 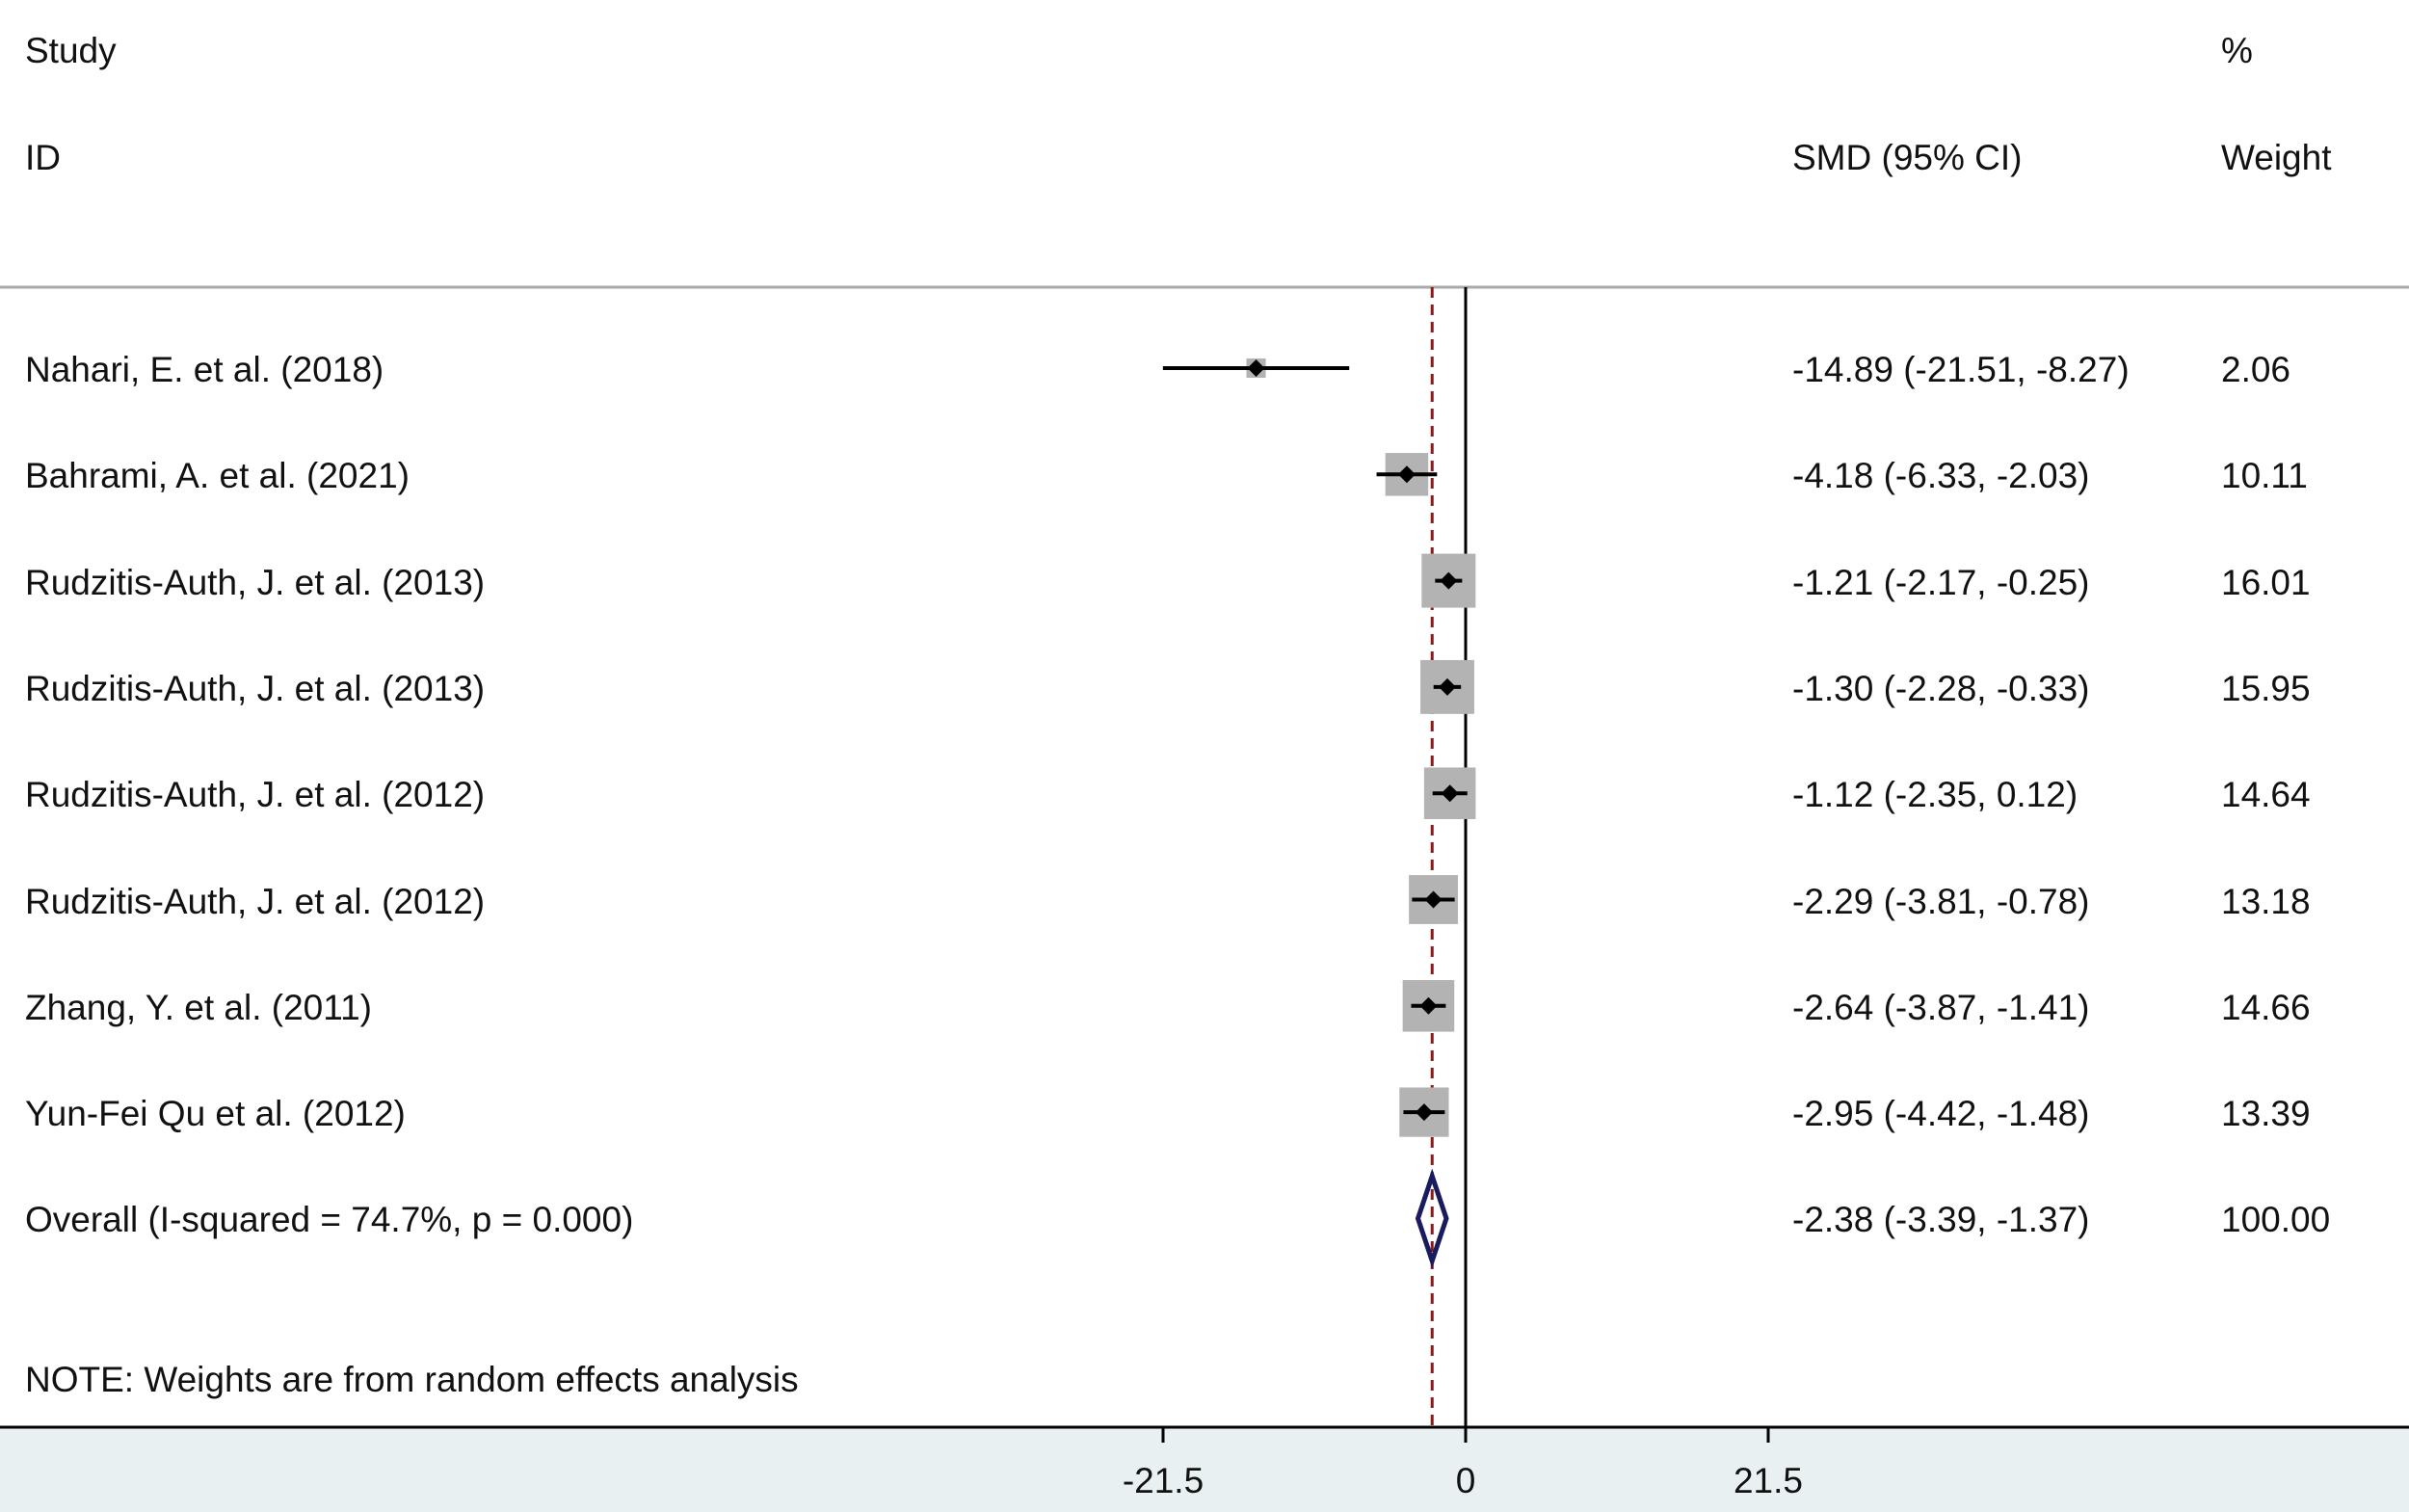 What do you see at coordinates (1768, 1481) in the screenshot?
I see `x-tick-label: 21.5` at bounding box center [1768, 1481].